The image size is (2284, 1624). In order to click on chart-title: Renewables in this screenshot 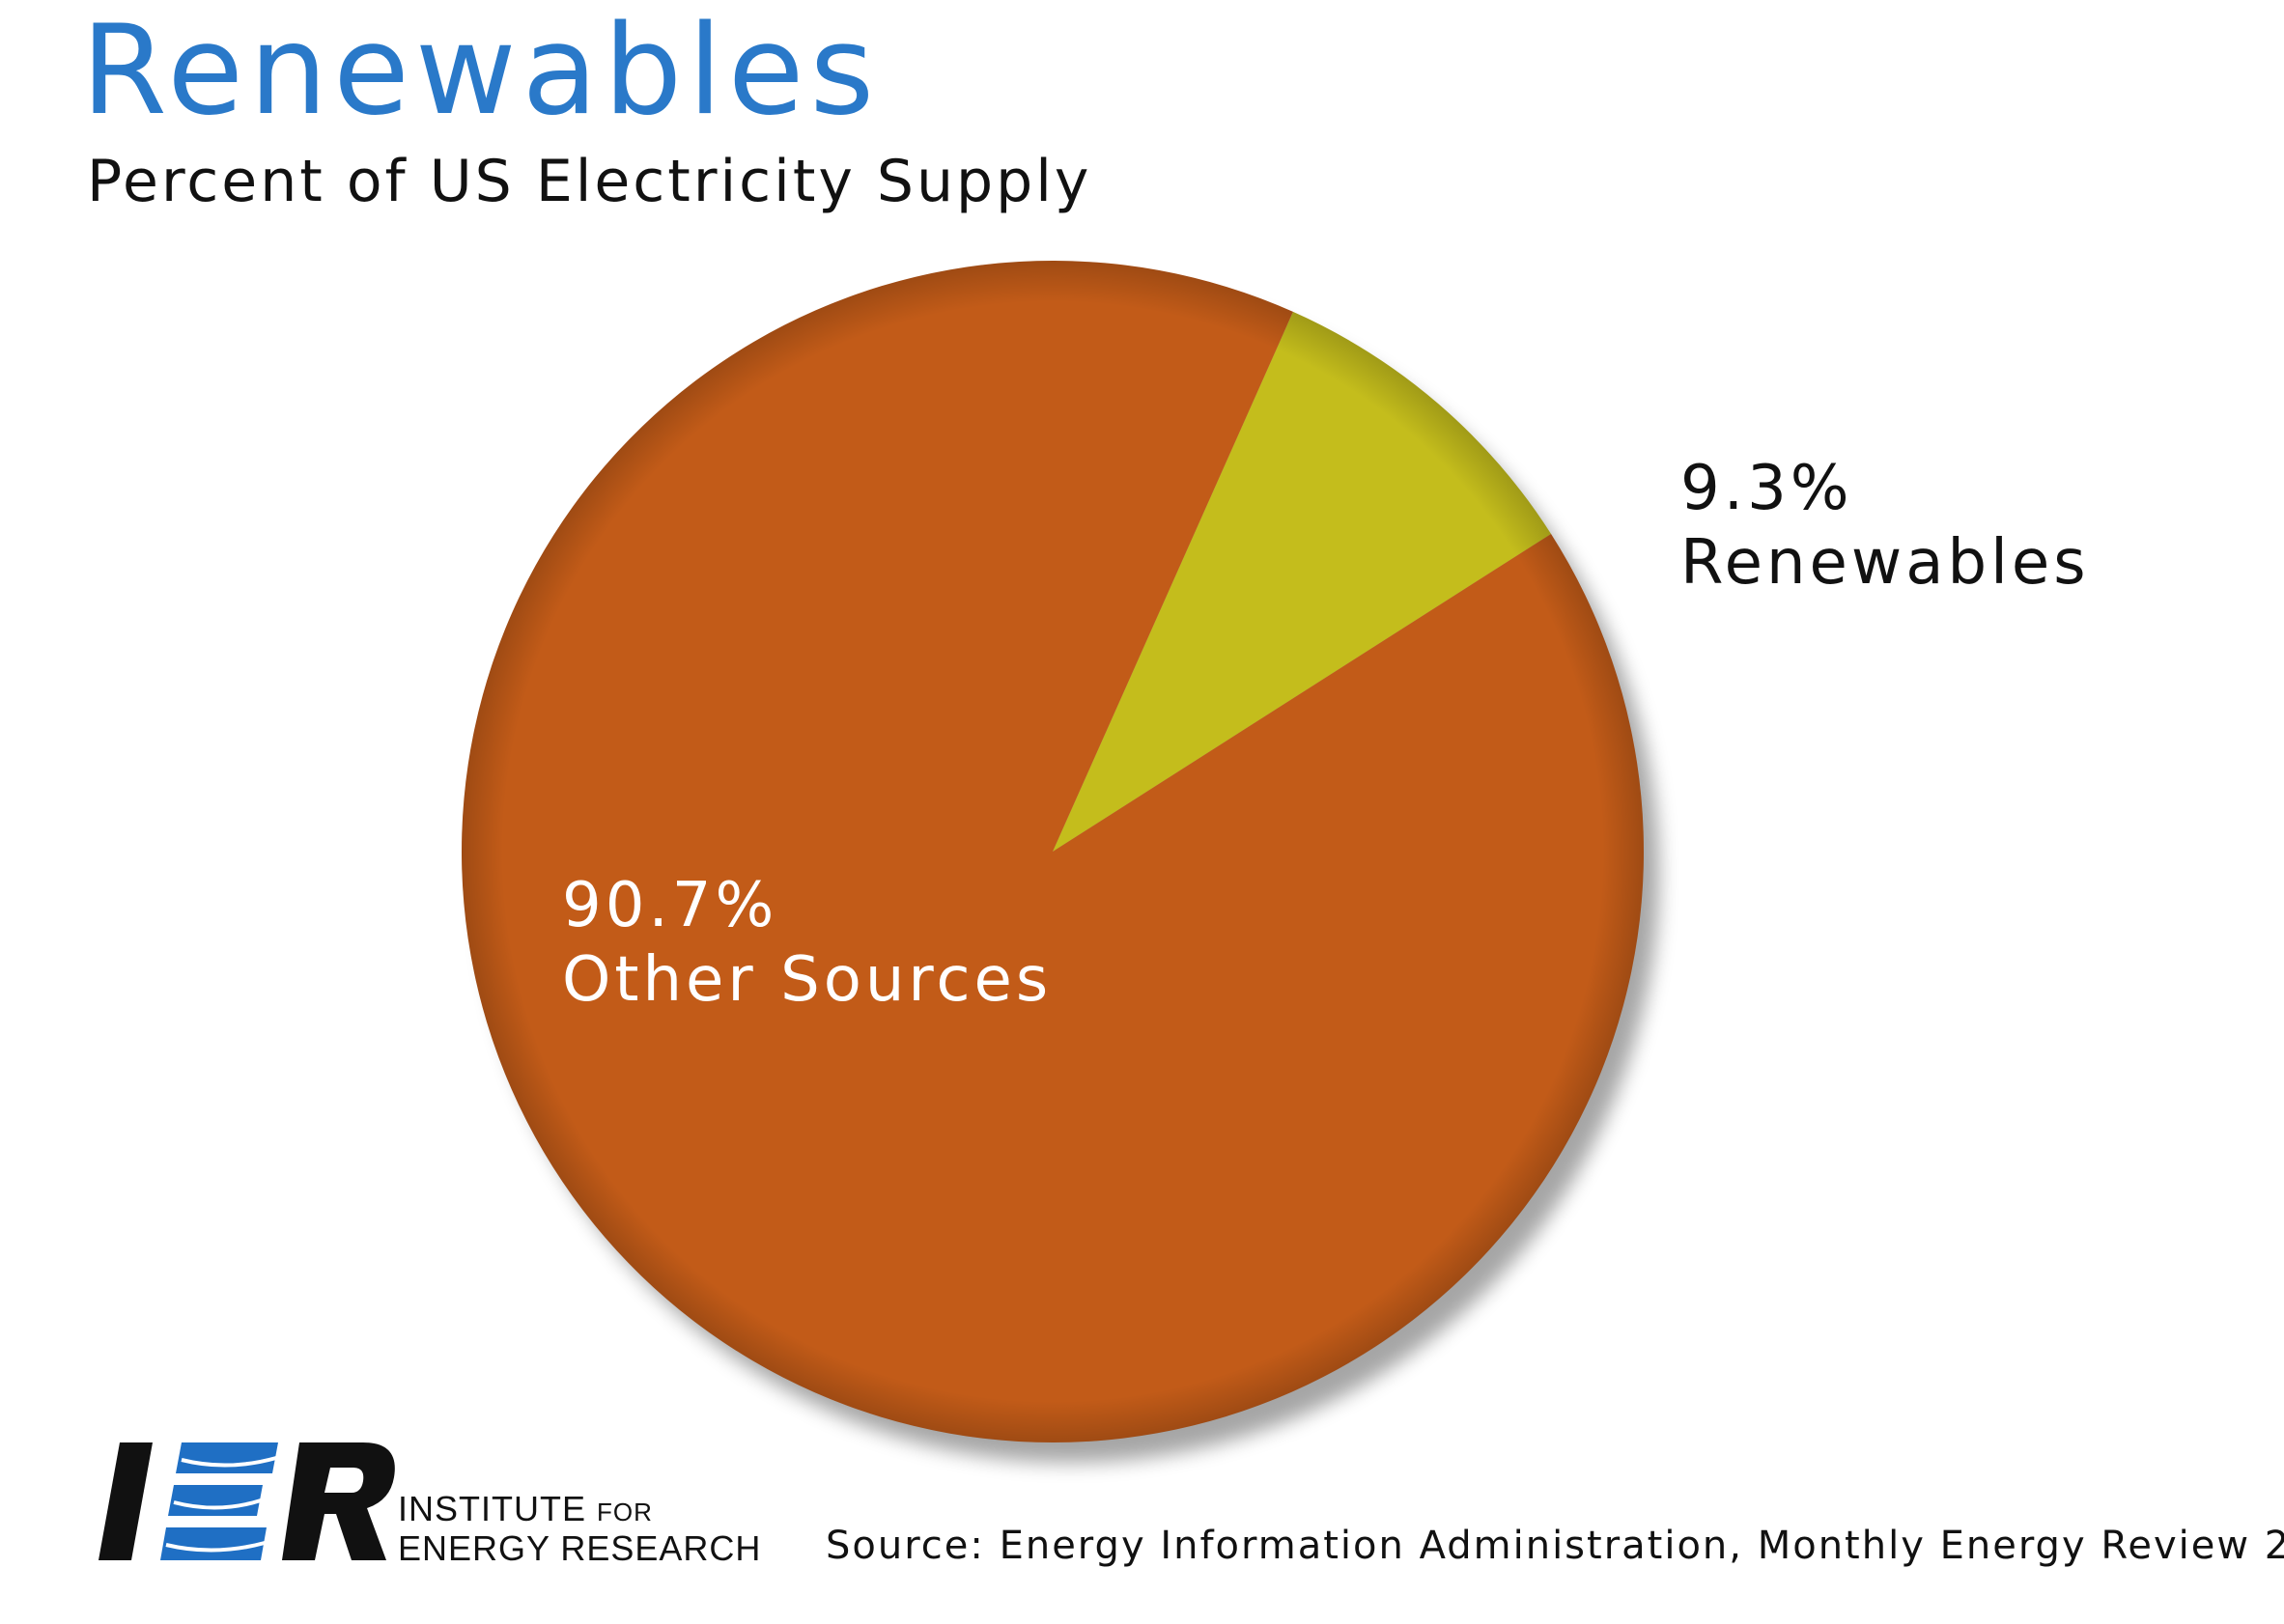, I will do `click(481, 71)`.